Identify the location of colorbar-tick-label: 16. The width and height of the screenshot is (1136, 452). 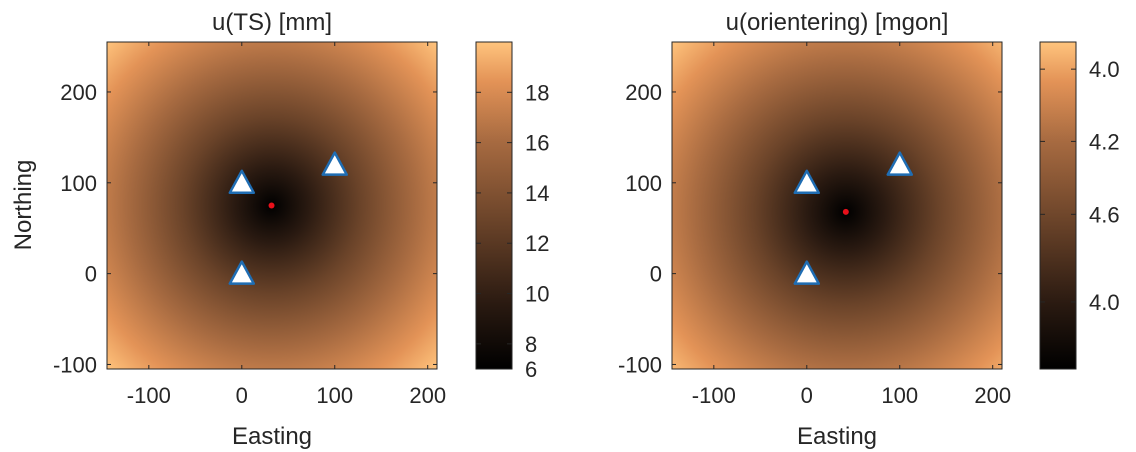
(537, 143).